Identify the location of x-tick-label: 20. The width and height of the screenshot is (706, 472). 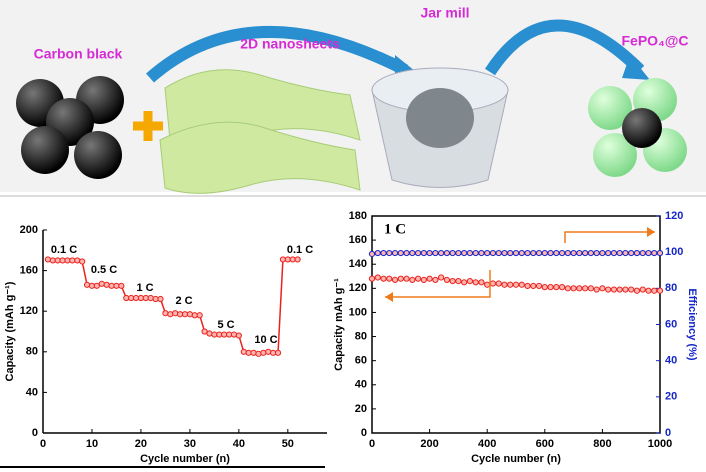
(141, 444).